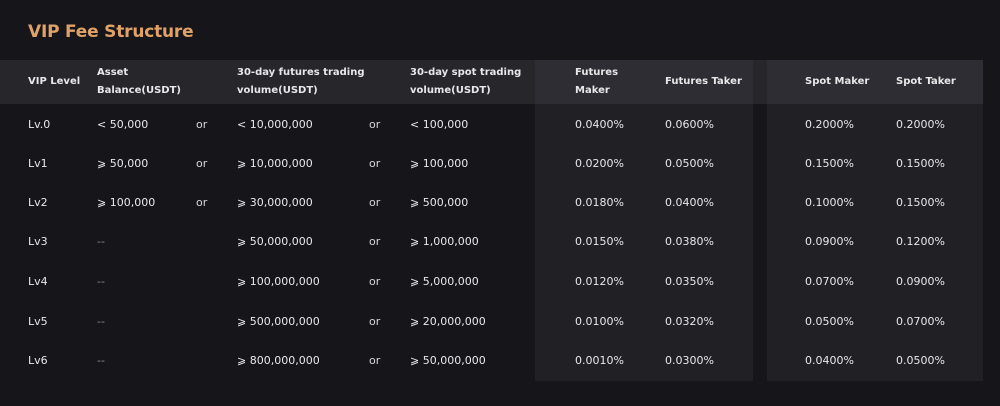  What do you see at coordinates (920, 360) in the screenshot?
I see `cell-spot-taker: 0.0500%` at bounding box center [920, 360].